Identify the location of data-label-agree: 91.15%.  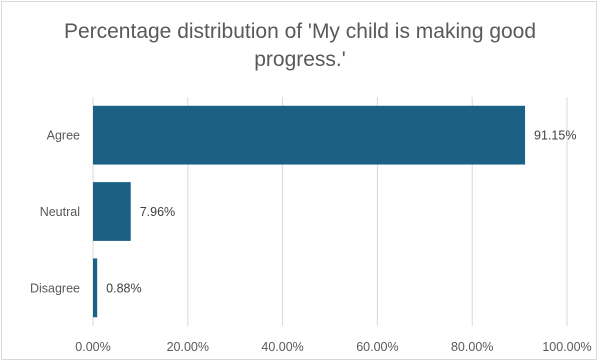
(555, 136).